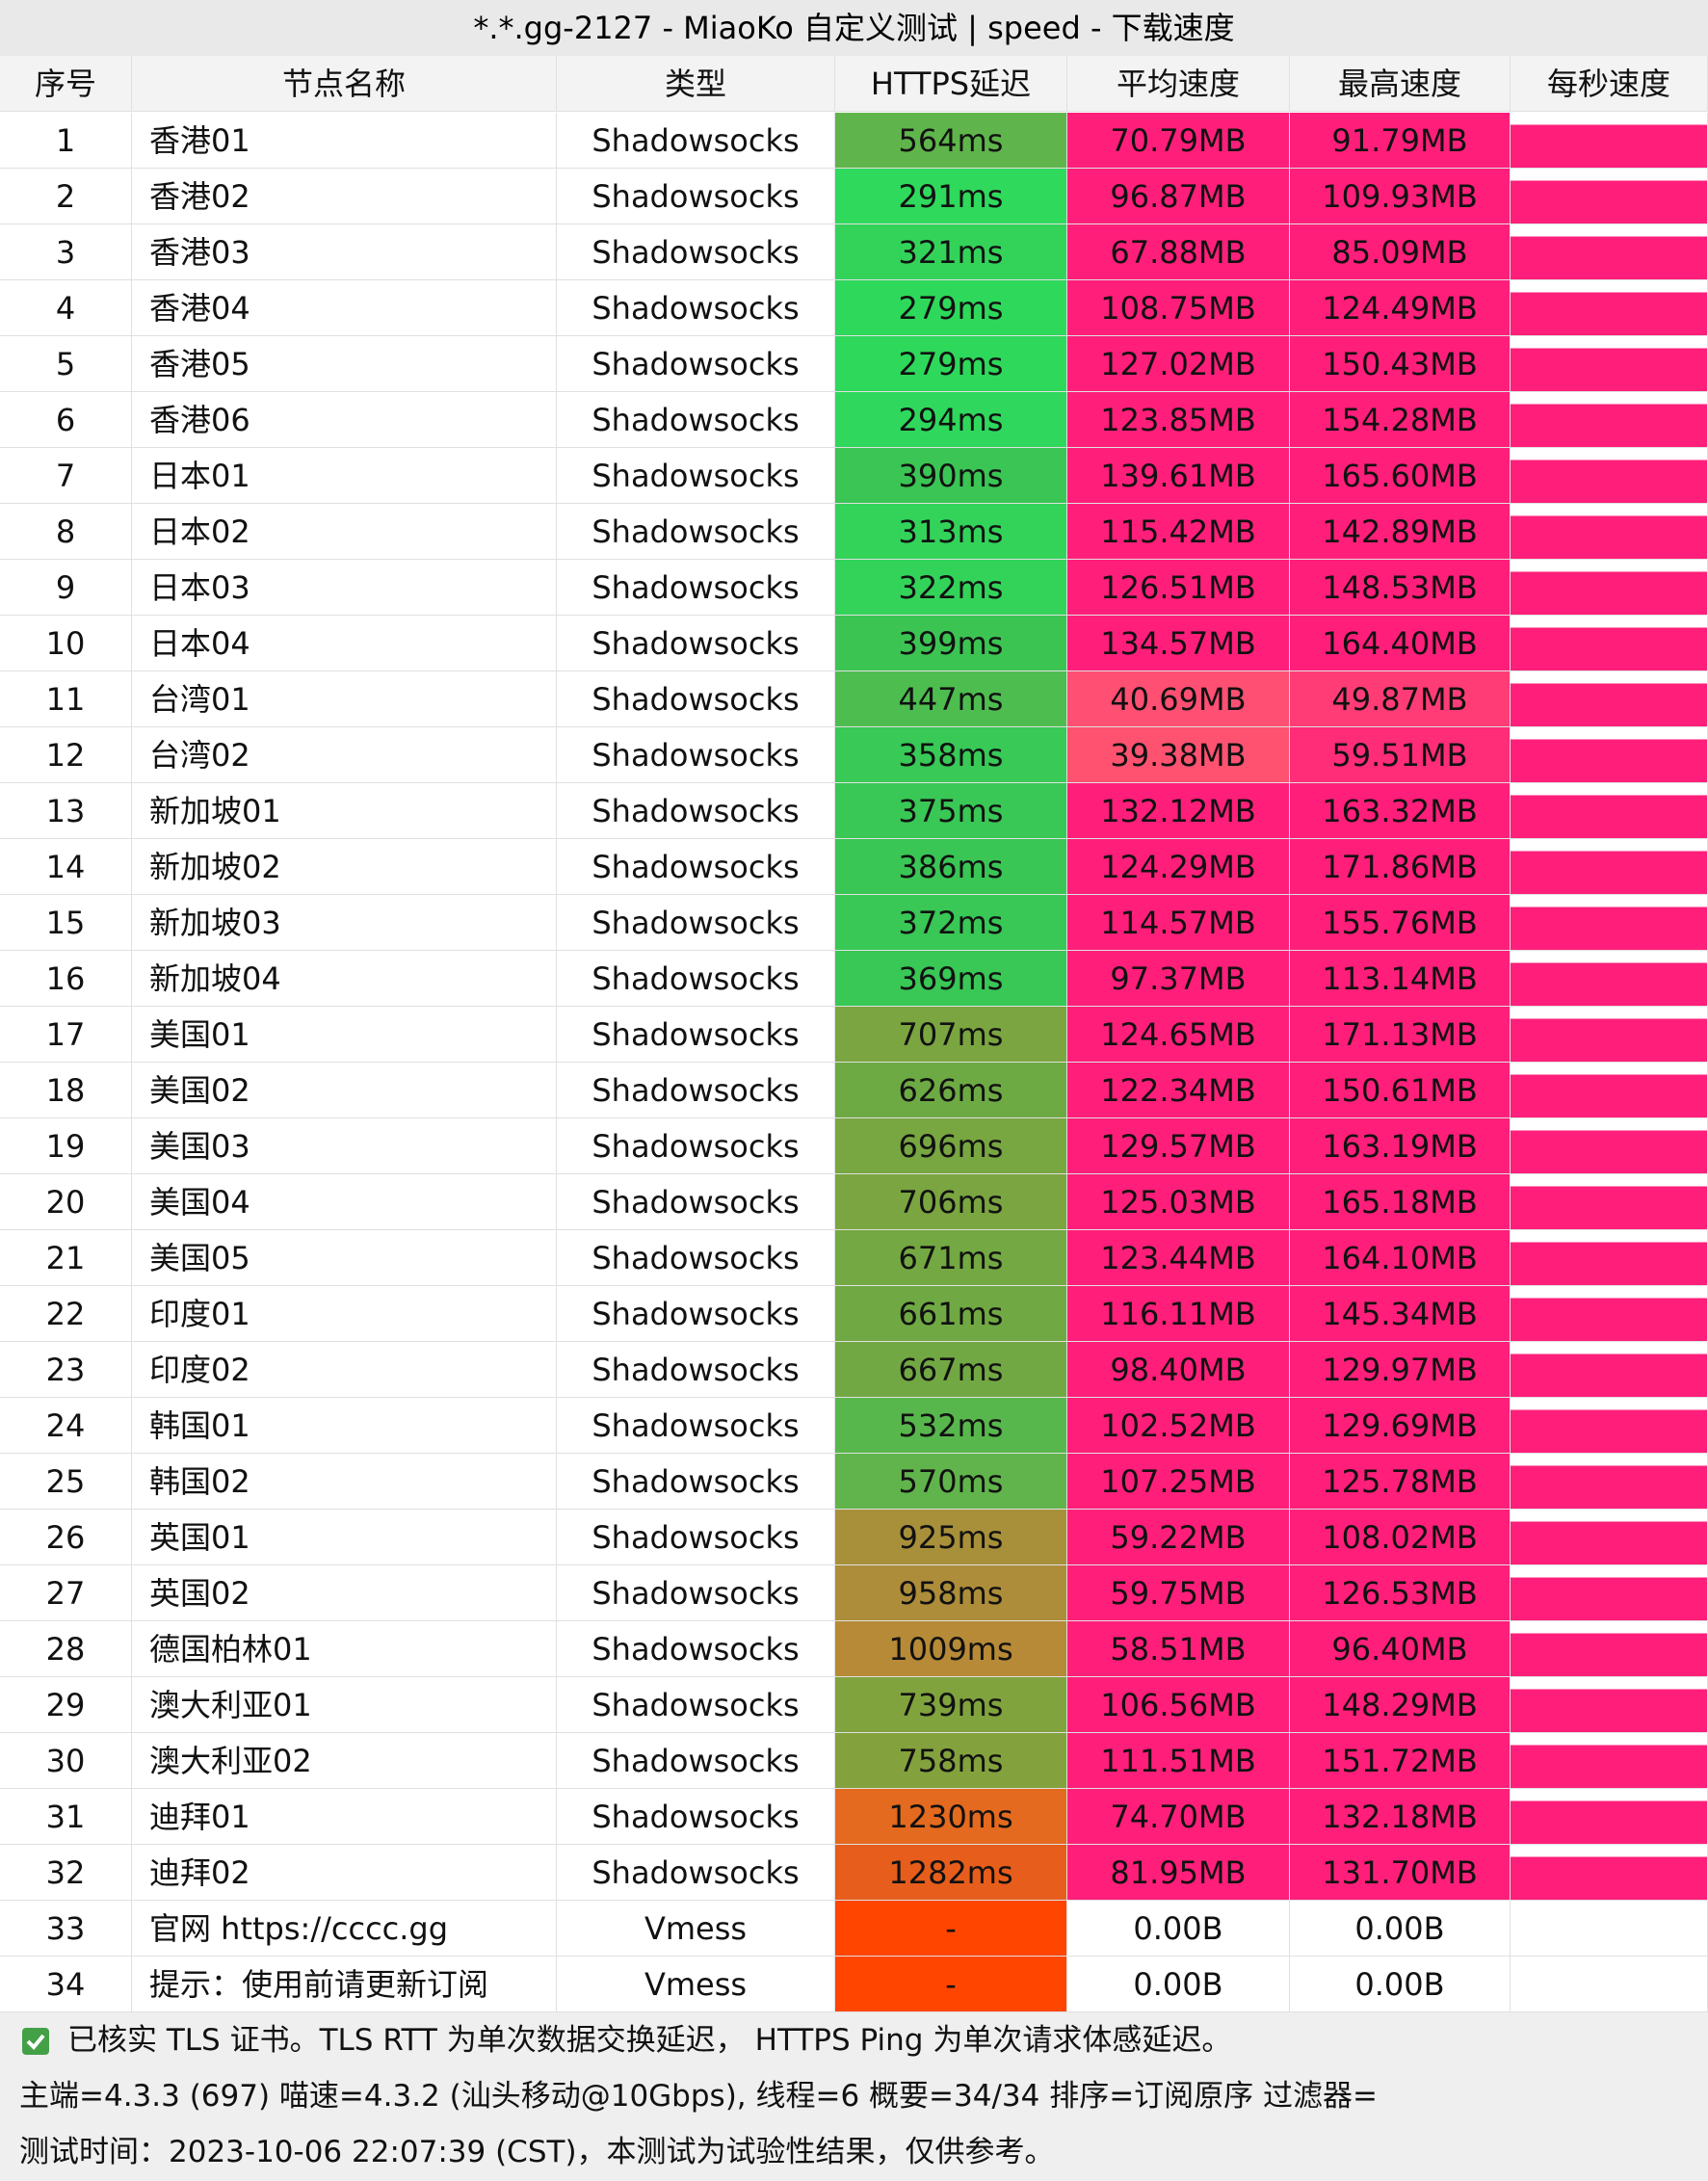 The height and width of the screenshot is (2181, 1708). I want to click on max-speed: 109.93MB, so click(1401, 196).